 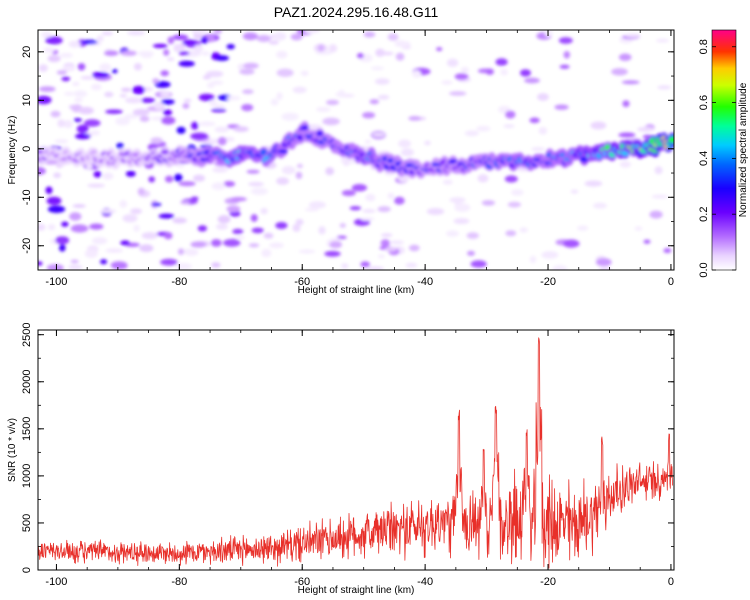 I want to click on colorbar-tick-label: 0.2, so click(x=704, y=214).